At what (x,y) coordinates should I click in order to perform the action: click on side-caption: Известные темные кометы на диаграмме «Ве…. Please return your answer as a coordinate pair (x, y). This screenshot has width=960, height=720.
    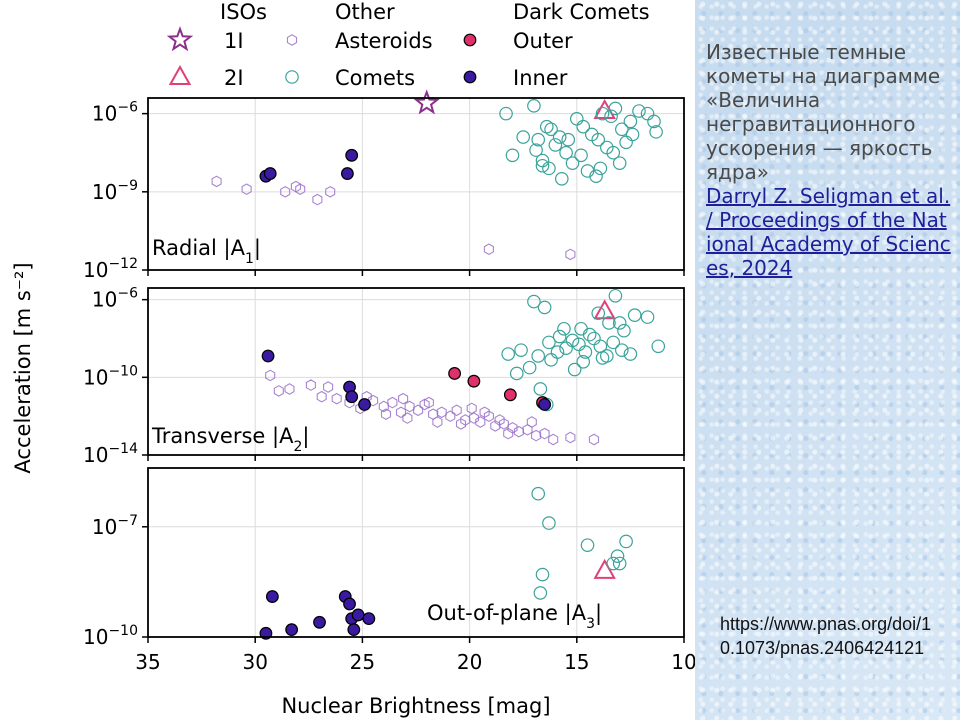
    Looking at the image, I should click on (828, 160).